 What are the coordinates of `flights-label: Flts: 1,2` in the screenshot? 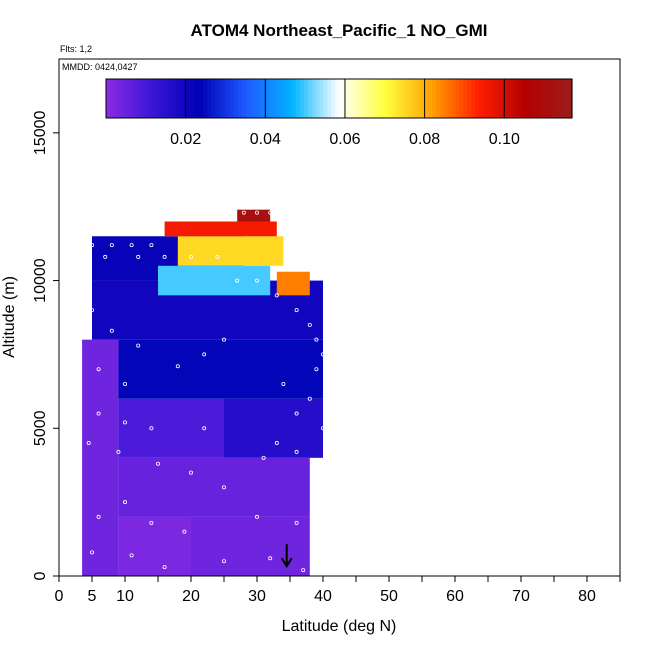 It's located at (76, 49).